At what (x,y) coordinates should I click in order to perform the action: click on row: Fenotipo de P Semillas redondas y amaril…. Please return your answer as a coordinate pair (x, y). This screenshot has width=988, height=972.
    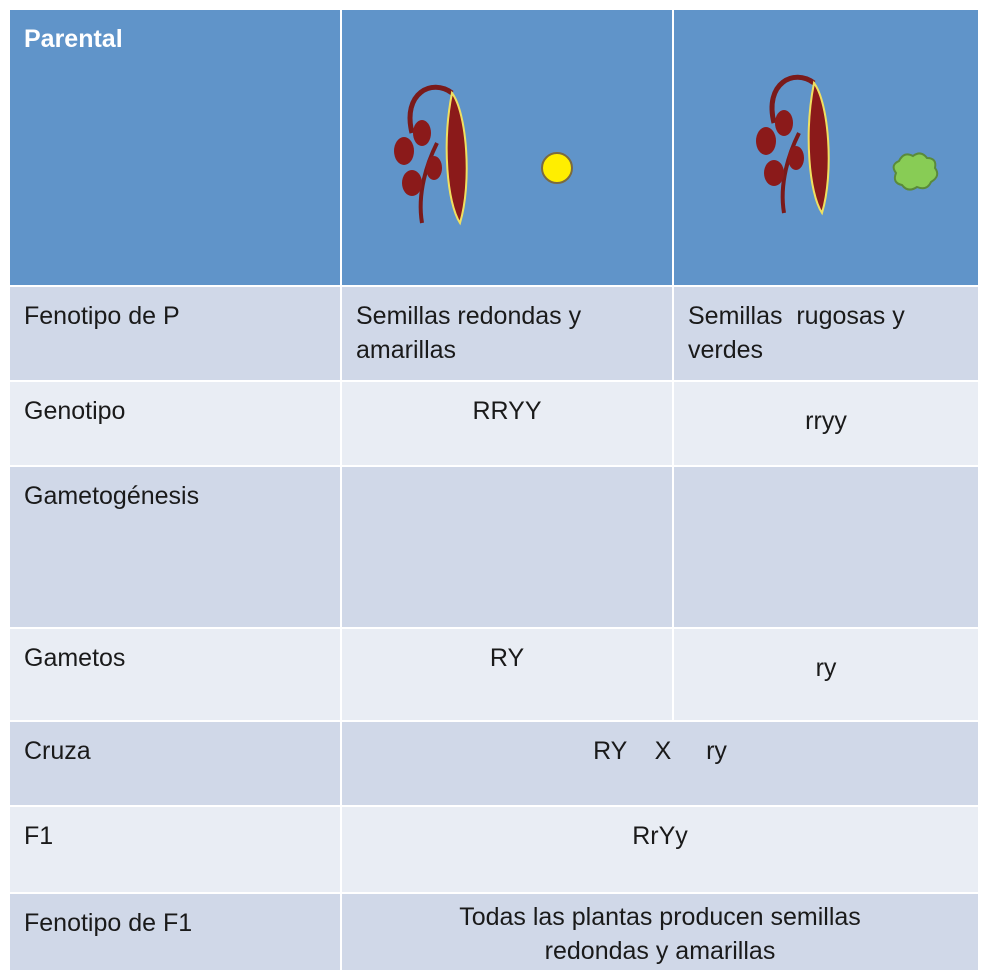
    Looking at the image, I should click on (494, 333).